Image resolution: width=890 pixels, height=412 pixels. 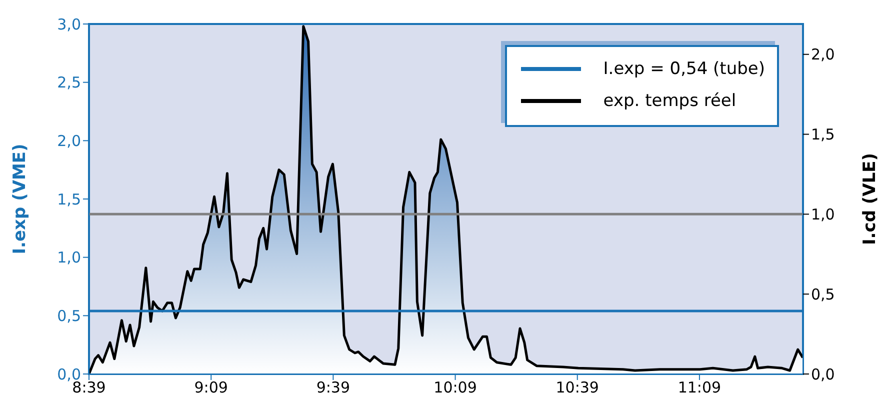 I want to click on x-tick-label: 11:09, so click(x=700, y=387).